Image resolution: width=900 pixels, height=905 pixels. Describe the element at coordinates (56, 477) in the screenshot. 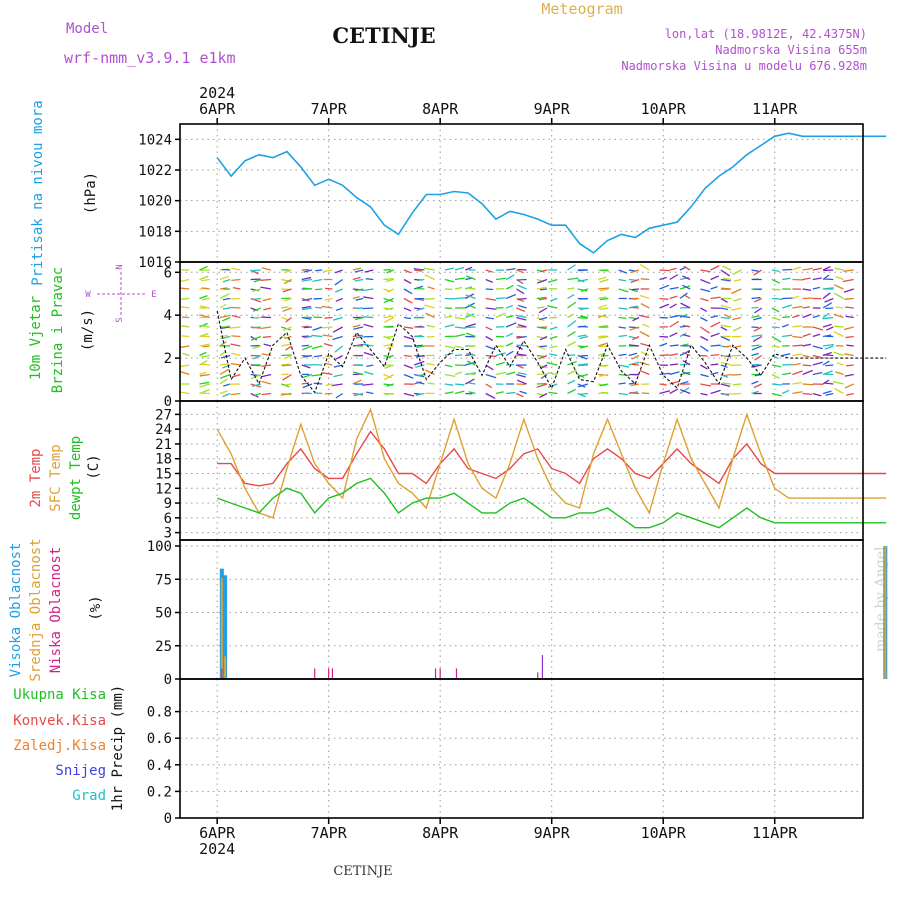

I see `sfc-temp-axis-title: SFC Temp` at that location.